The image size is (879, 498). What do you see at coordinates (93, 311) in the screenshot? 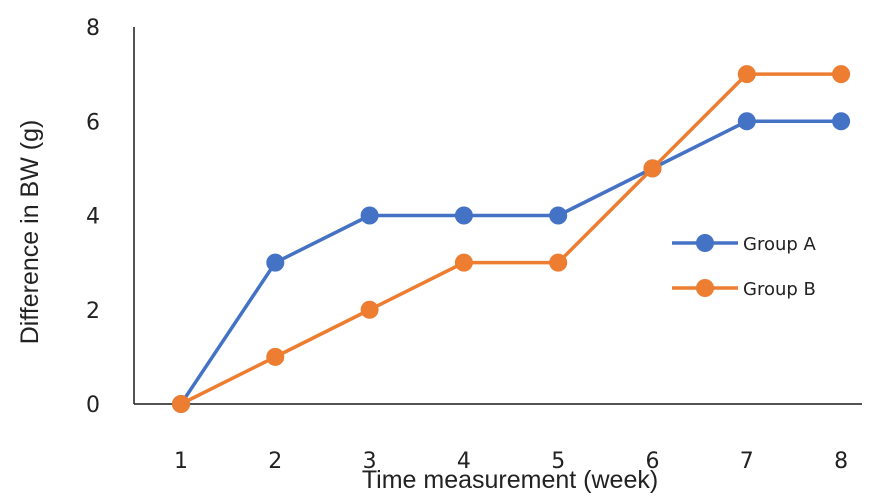
I see `y-tick-label: 2` at bounding box center [93, 311].